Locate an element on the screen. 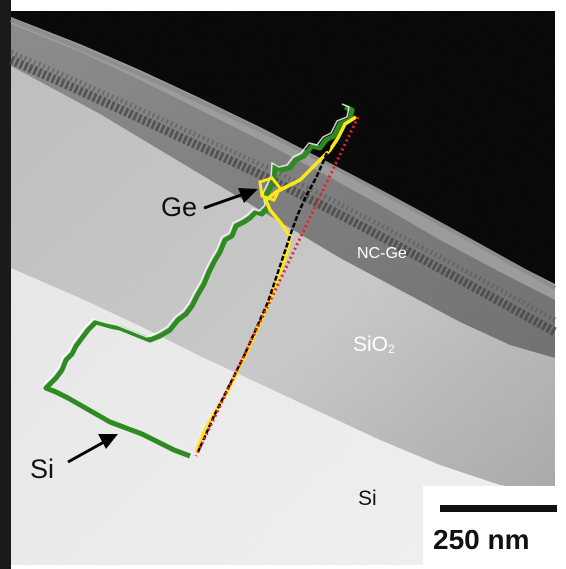 This screenshot has width=566, height=569. si-arrow-label: Si is located at coordinates (42, 469).